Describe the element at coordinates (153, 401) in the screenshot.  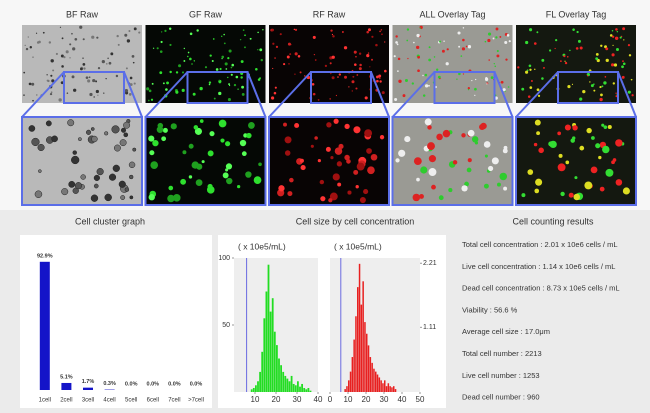
I see `x-tick-label: 6cell` at that location.